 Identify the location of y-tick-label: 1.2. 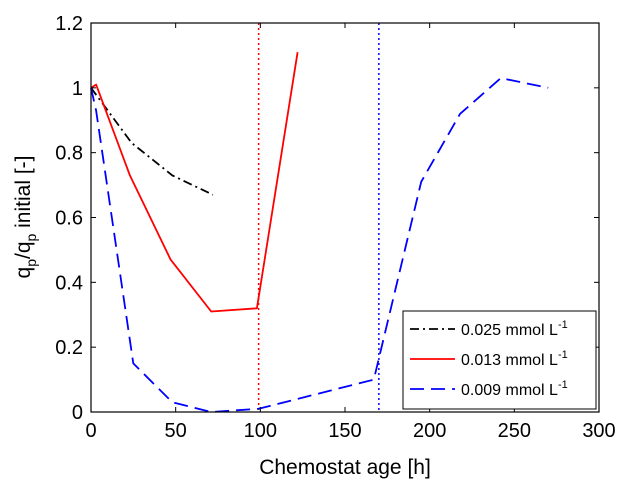
(69, 24).